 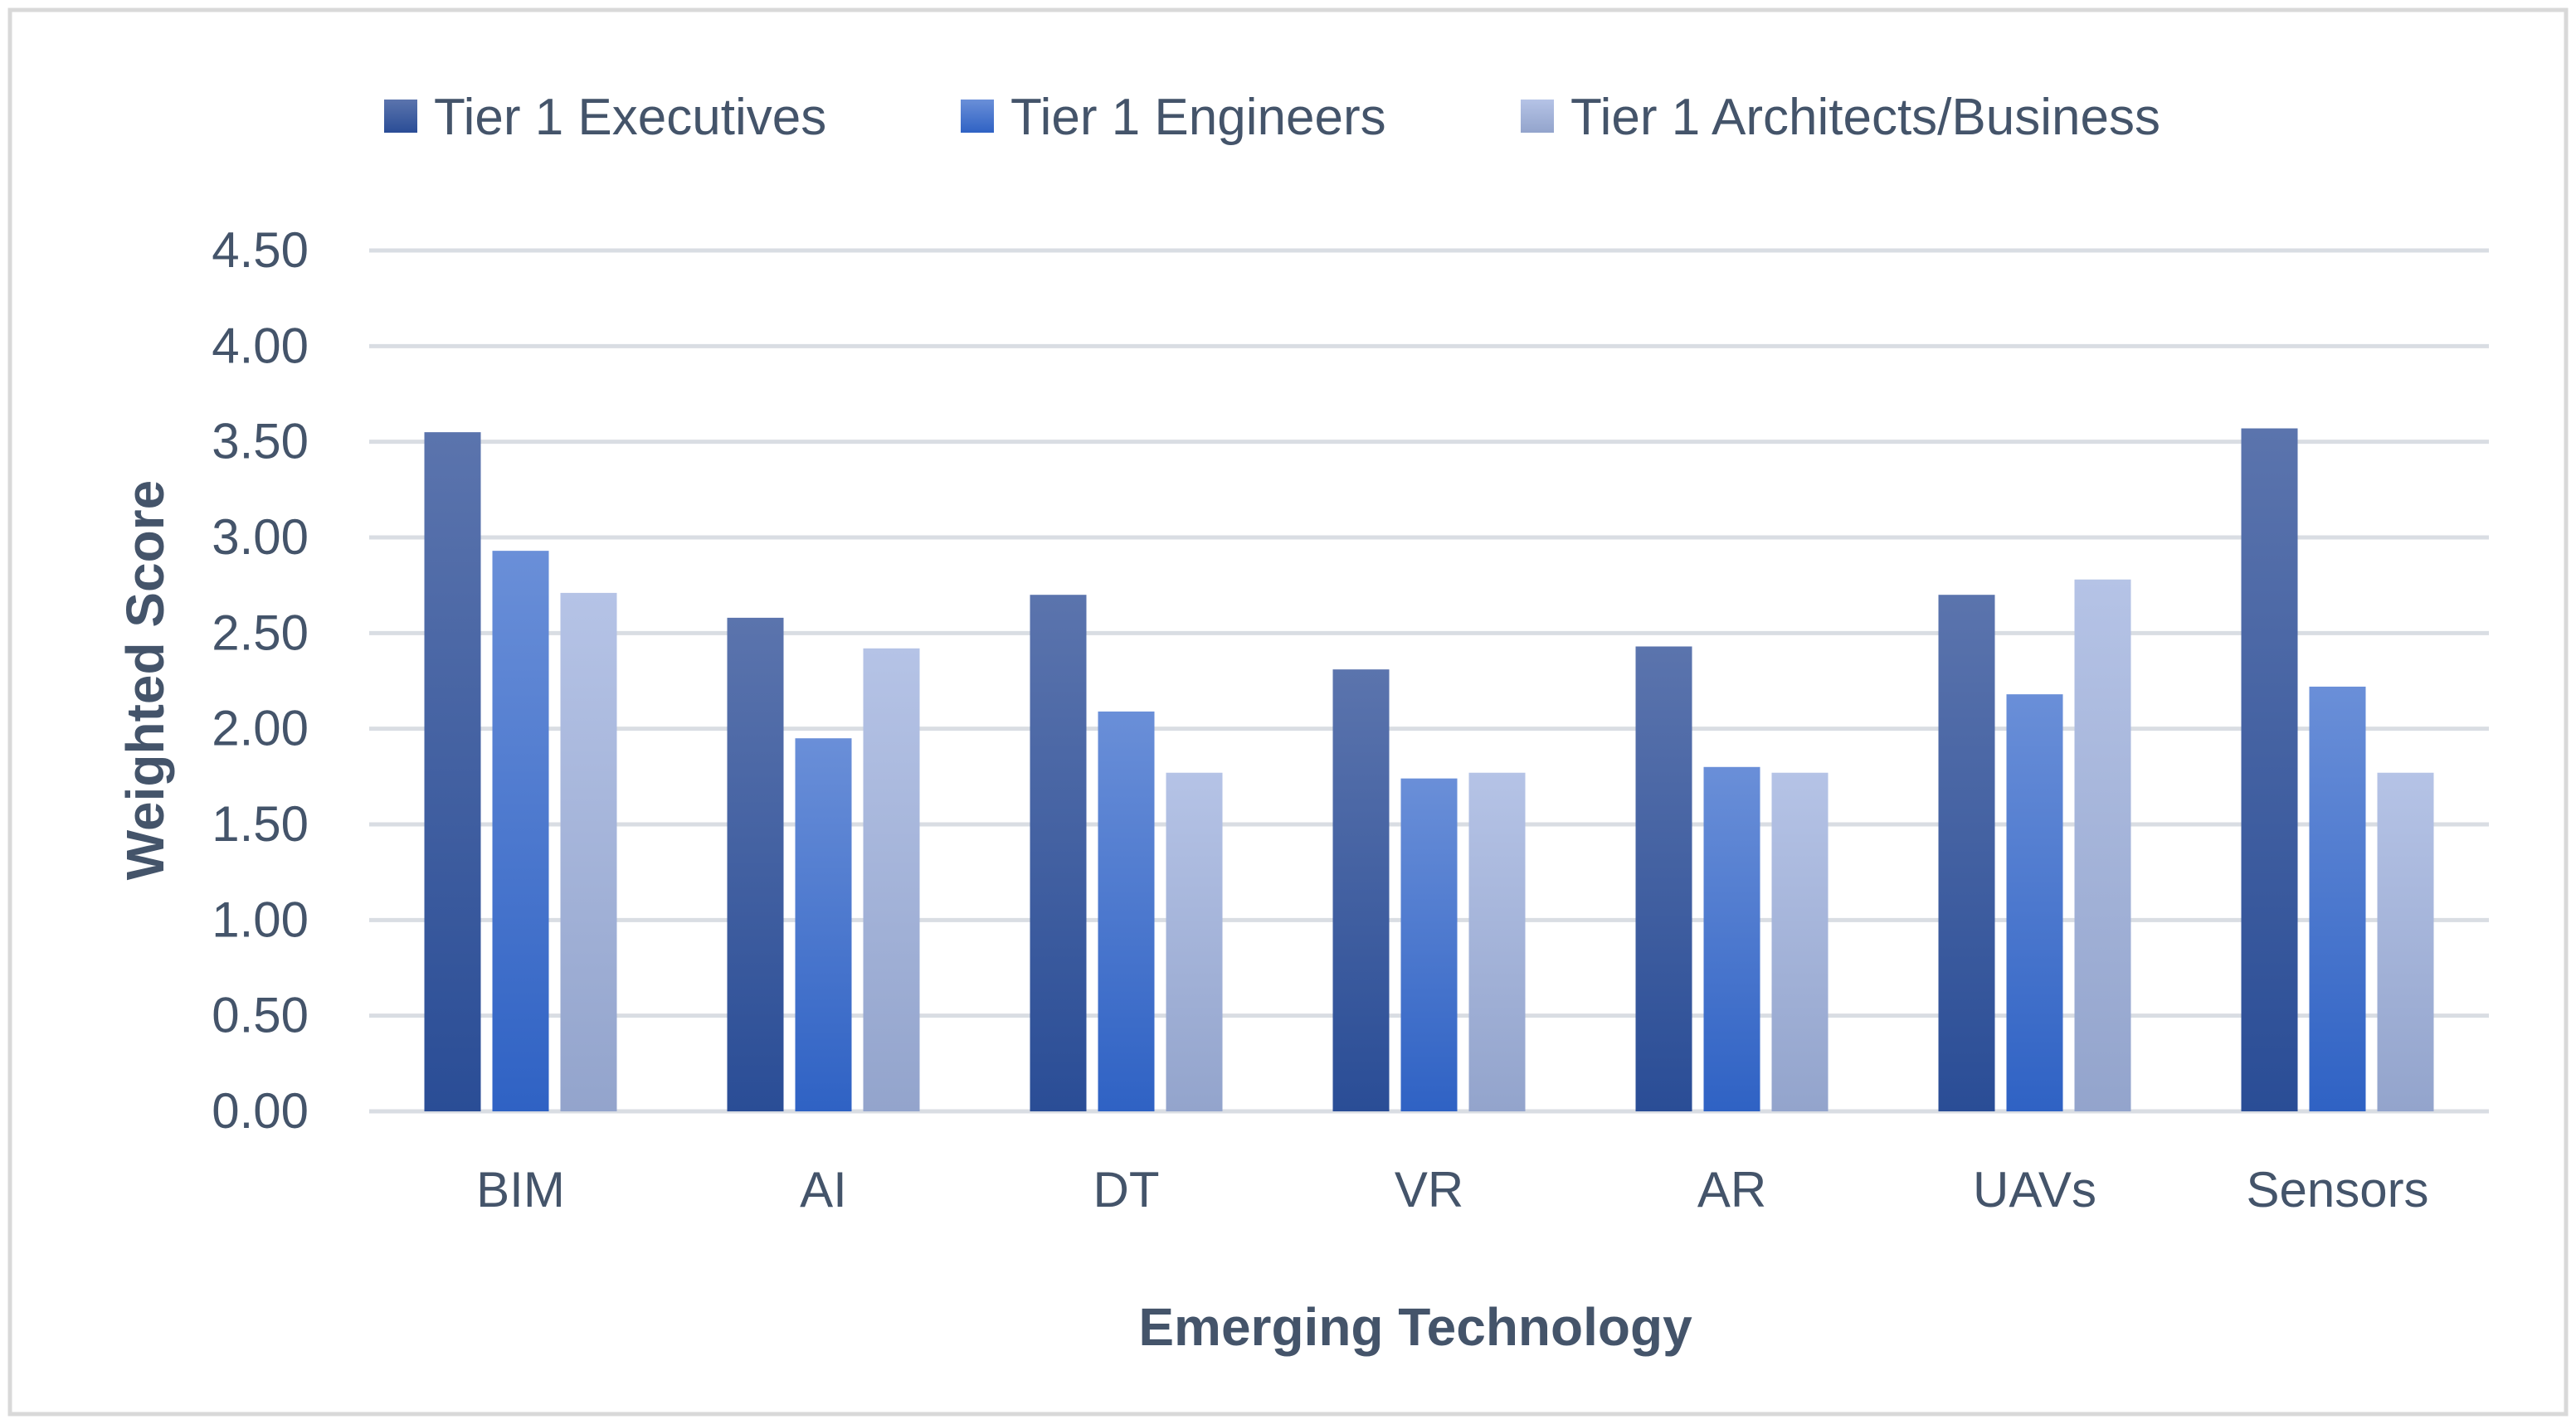 What do you see at coordinates (260, 346) in the screenshot?
I see `y-tick-label: 4.00` at bounding box center [260, 346].